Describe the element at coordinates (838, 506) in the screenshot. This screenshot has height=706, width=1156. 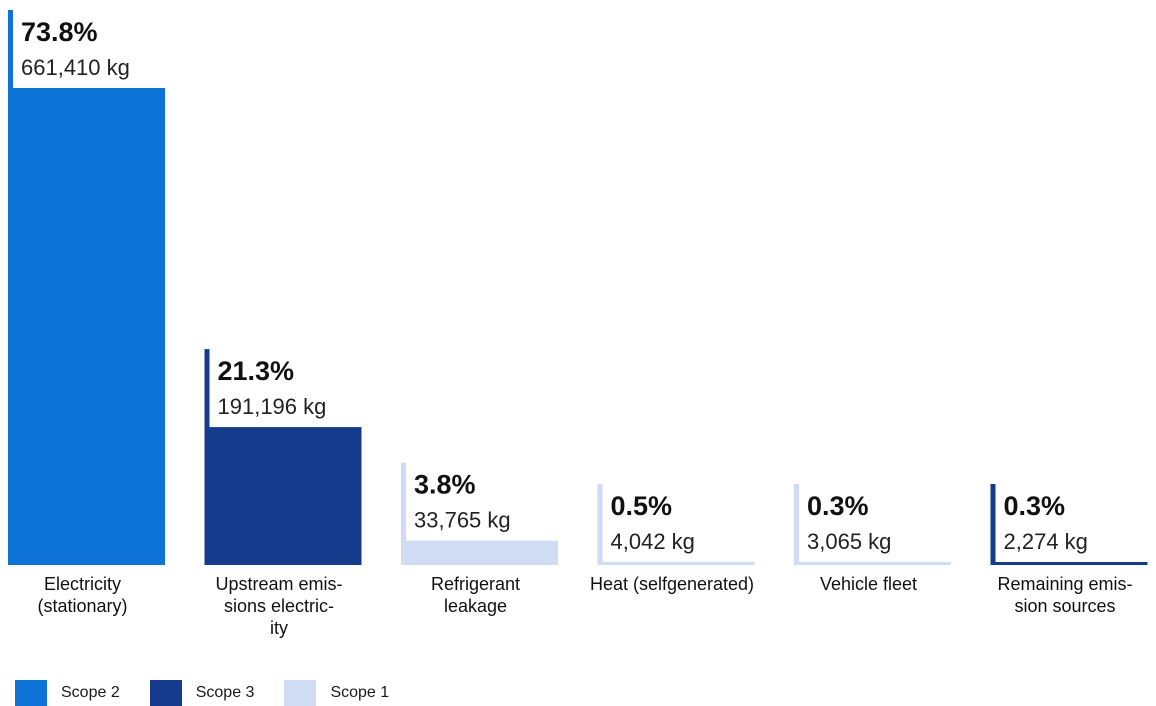
I see `percent-label-5: 0.3%` at that location.